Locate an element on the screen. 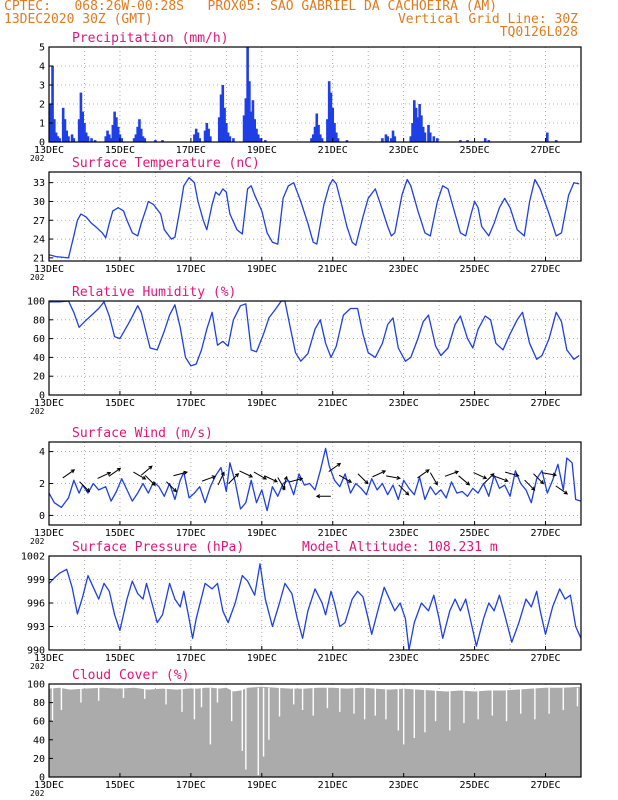 Image resolution: width=618 pixels, height=800 pixels. cloud-ytick-label: 40 is located at coordinates (39, 740).